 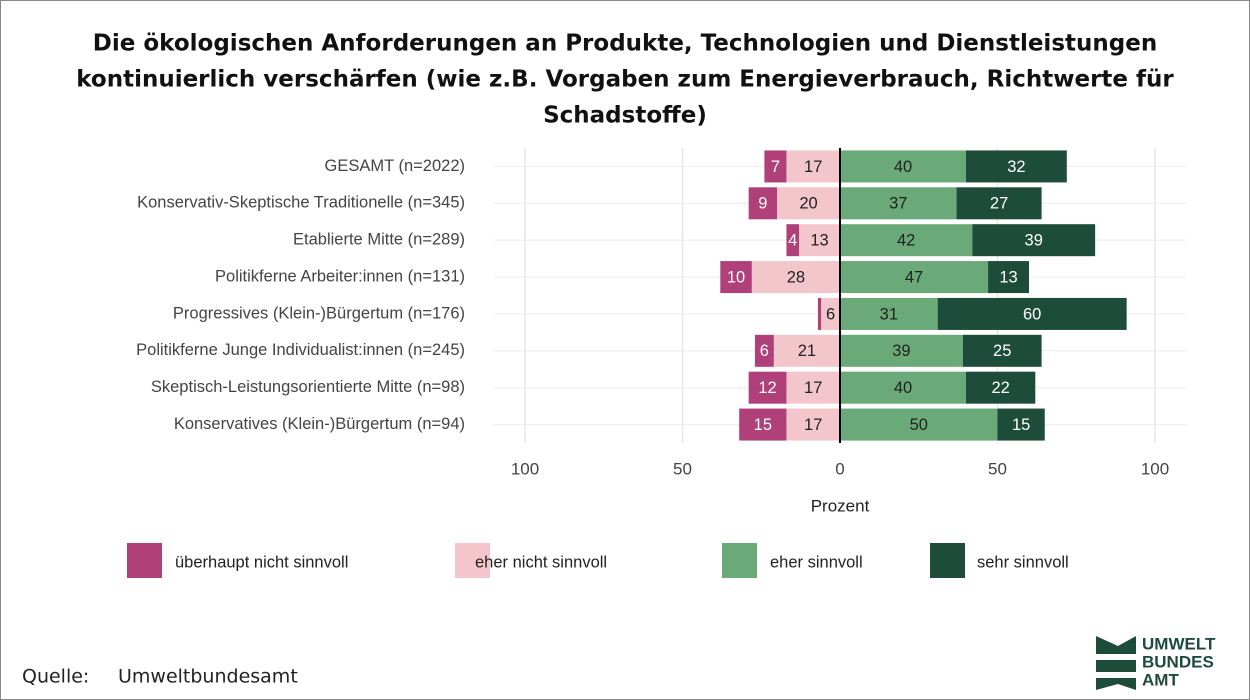 I want to click on legend-label: überhaupt nicht sinnvoll, so click(x=261, y=562).